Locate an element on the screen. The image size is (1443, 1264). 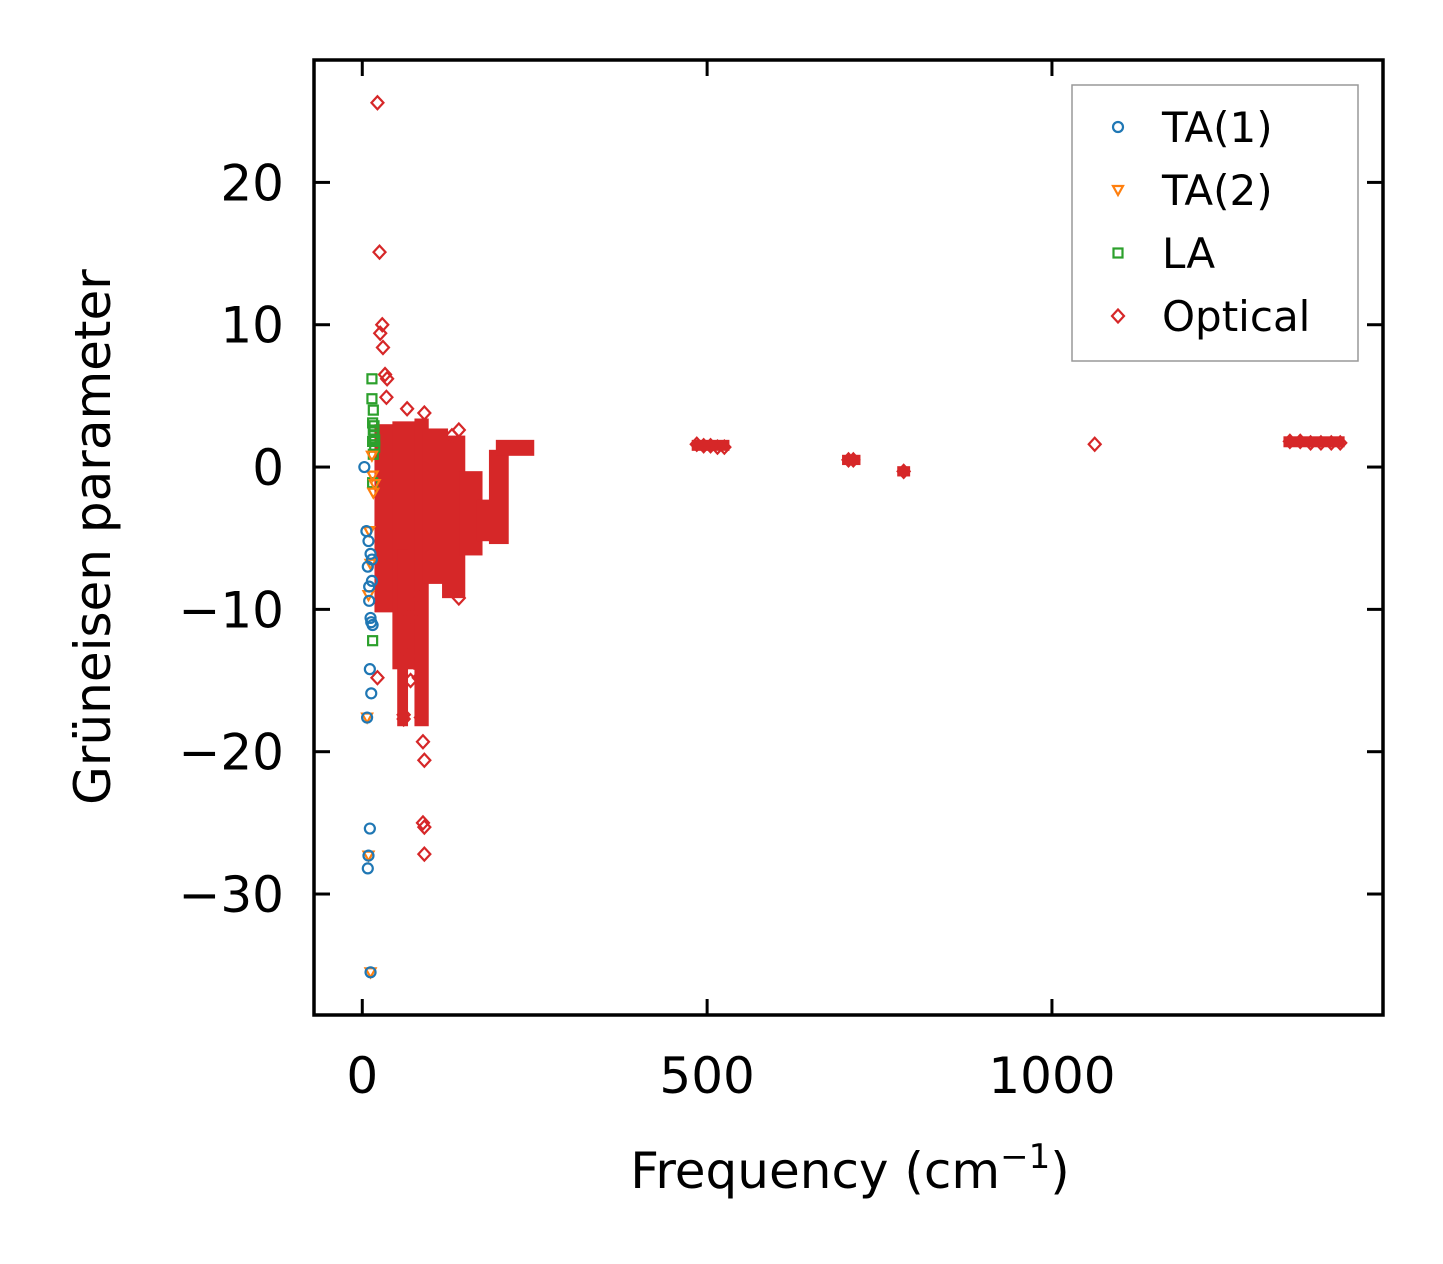
y-axis-label: Grüneisen parameter is located at coordinates (93, 537).